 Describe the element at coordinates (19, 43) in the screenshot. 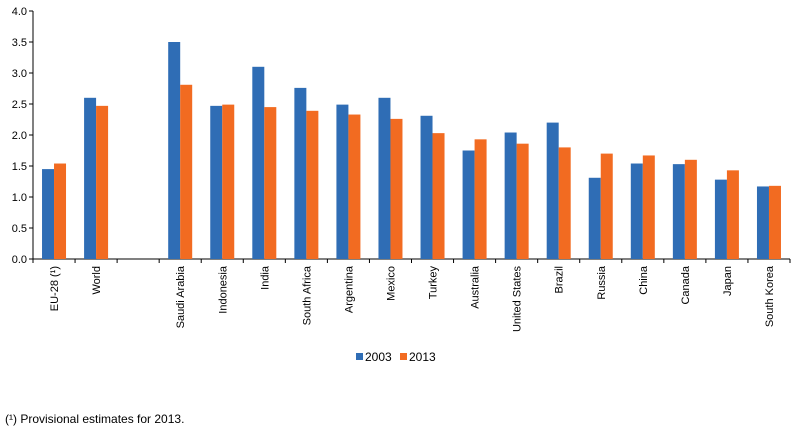

I see `y-tick-label: 3.5` at that location.